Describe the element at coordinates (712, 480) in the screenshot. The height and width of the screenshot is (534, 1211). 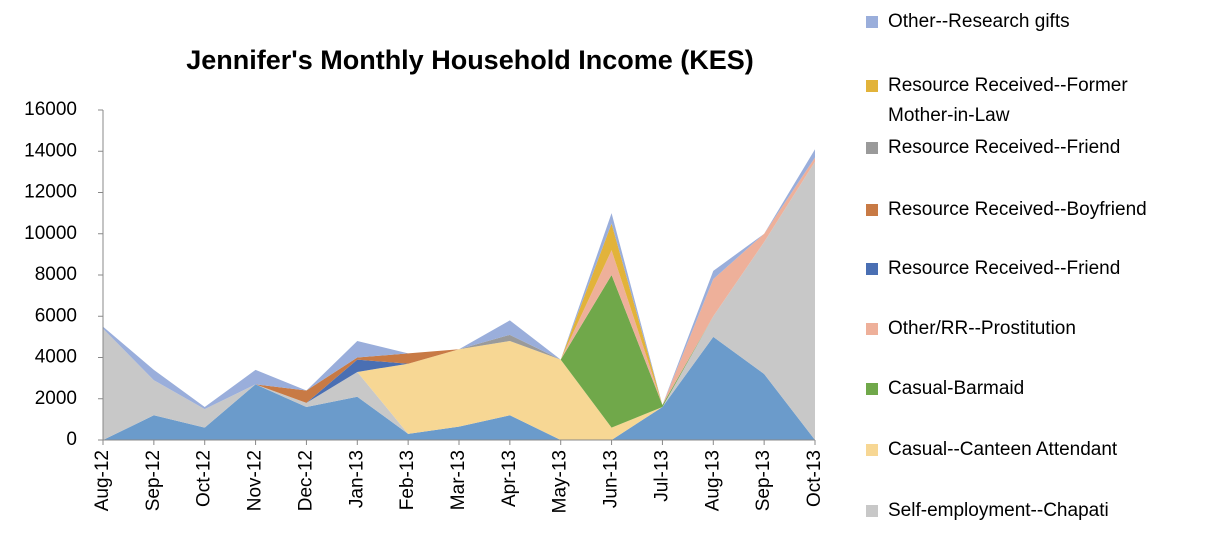
I see `x-tick-label: Aug-13` at that location.